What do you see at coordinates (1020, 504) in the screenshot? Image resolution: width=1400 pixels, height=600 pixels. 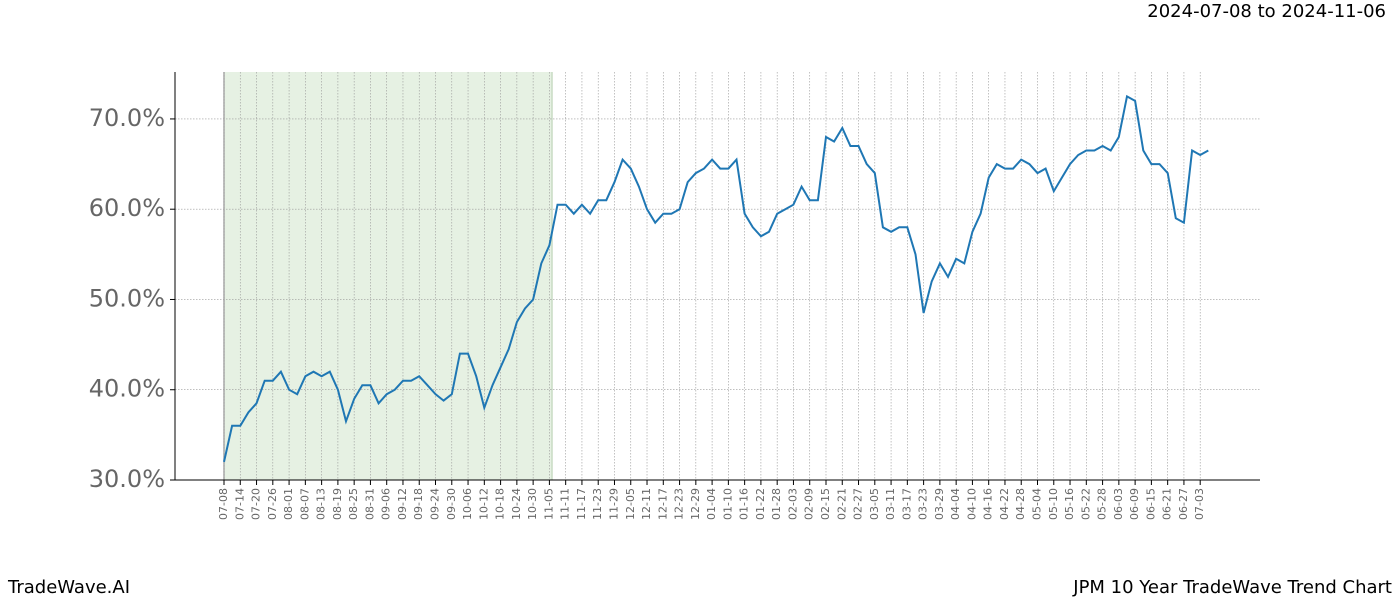 I see `x-tick-label: 04-28` at bounding box center [1020, 504].